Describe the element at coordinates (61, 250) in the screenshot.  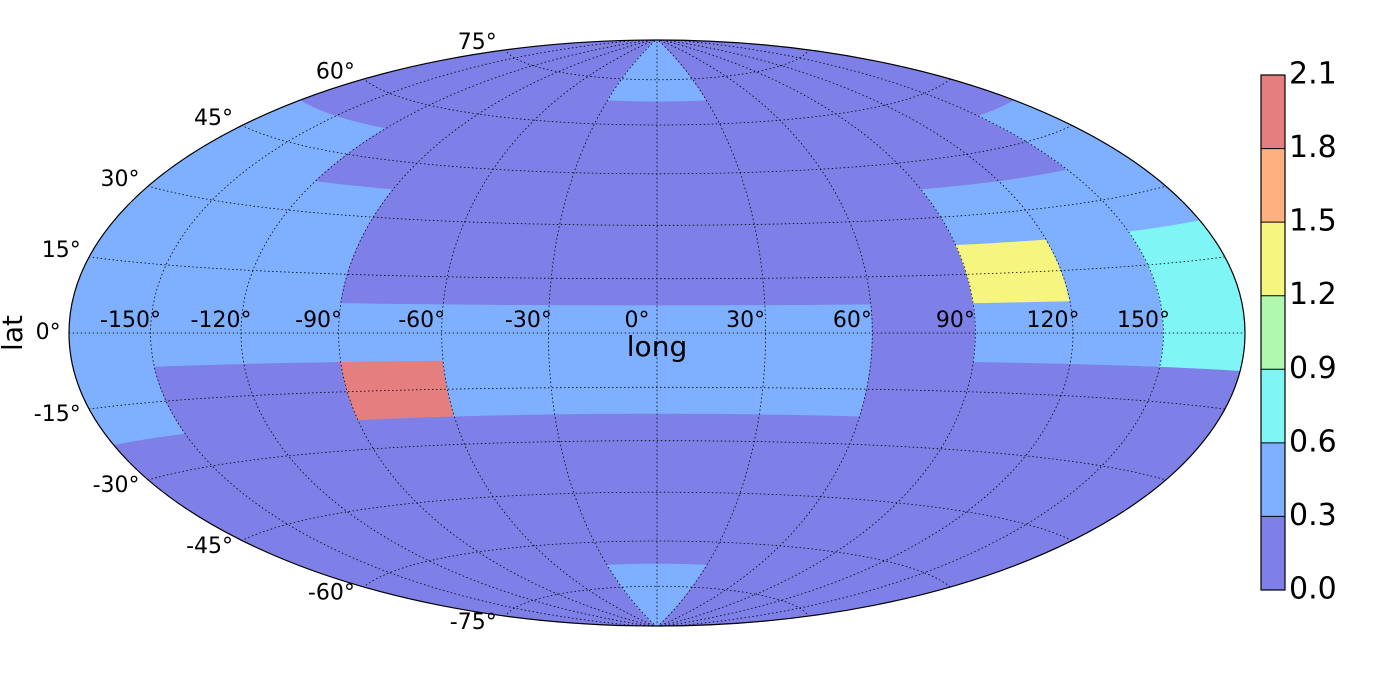
I see `y-tick-label: 15°` at that location.